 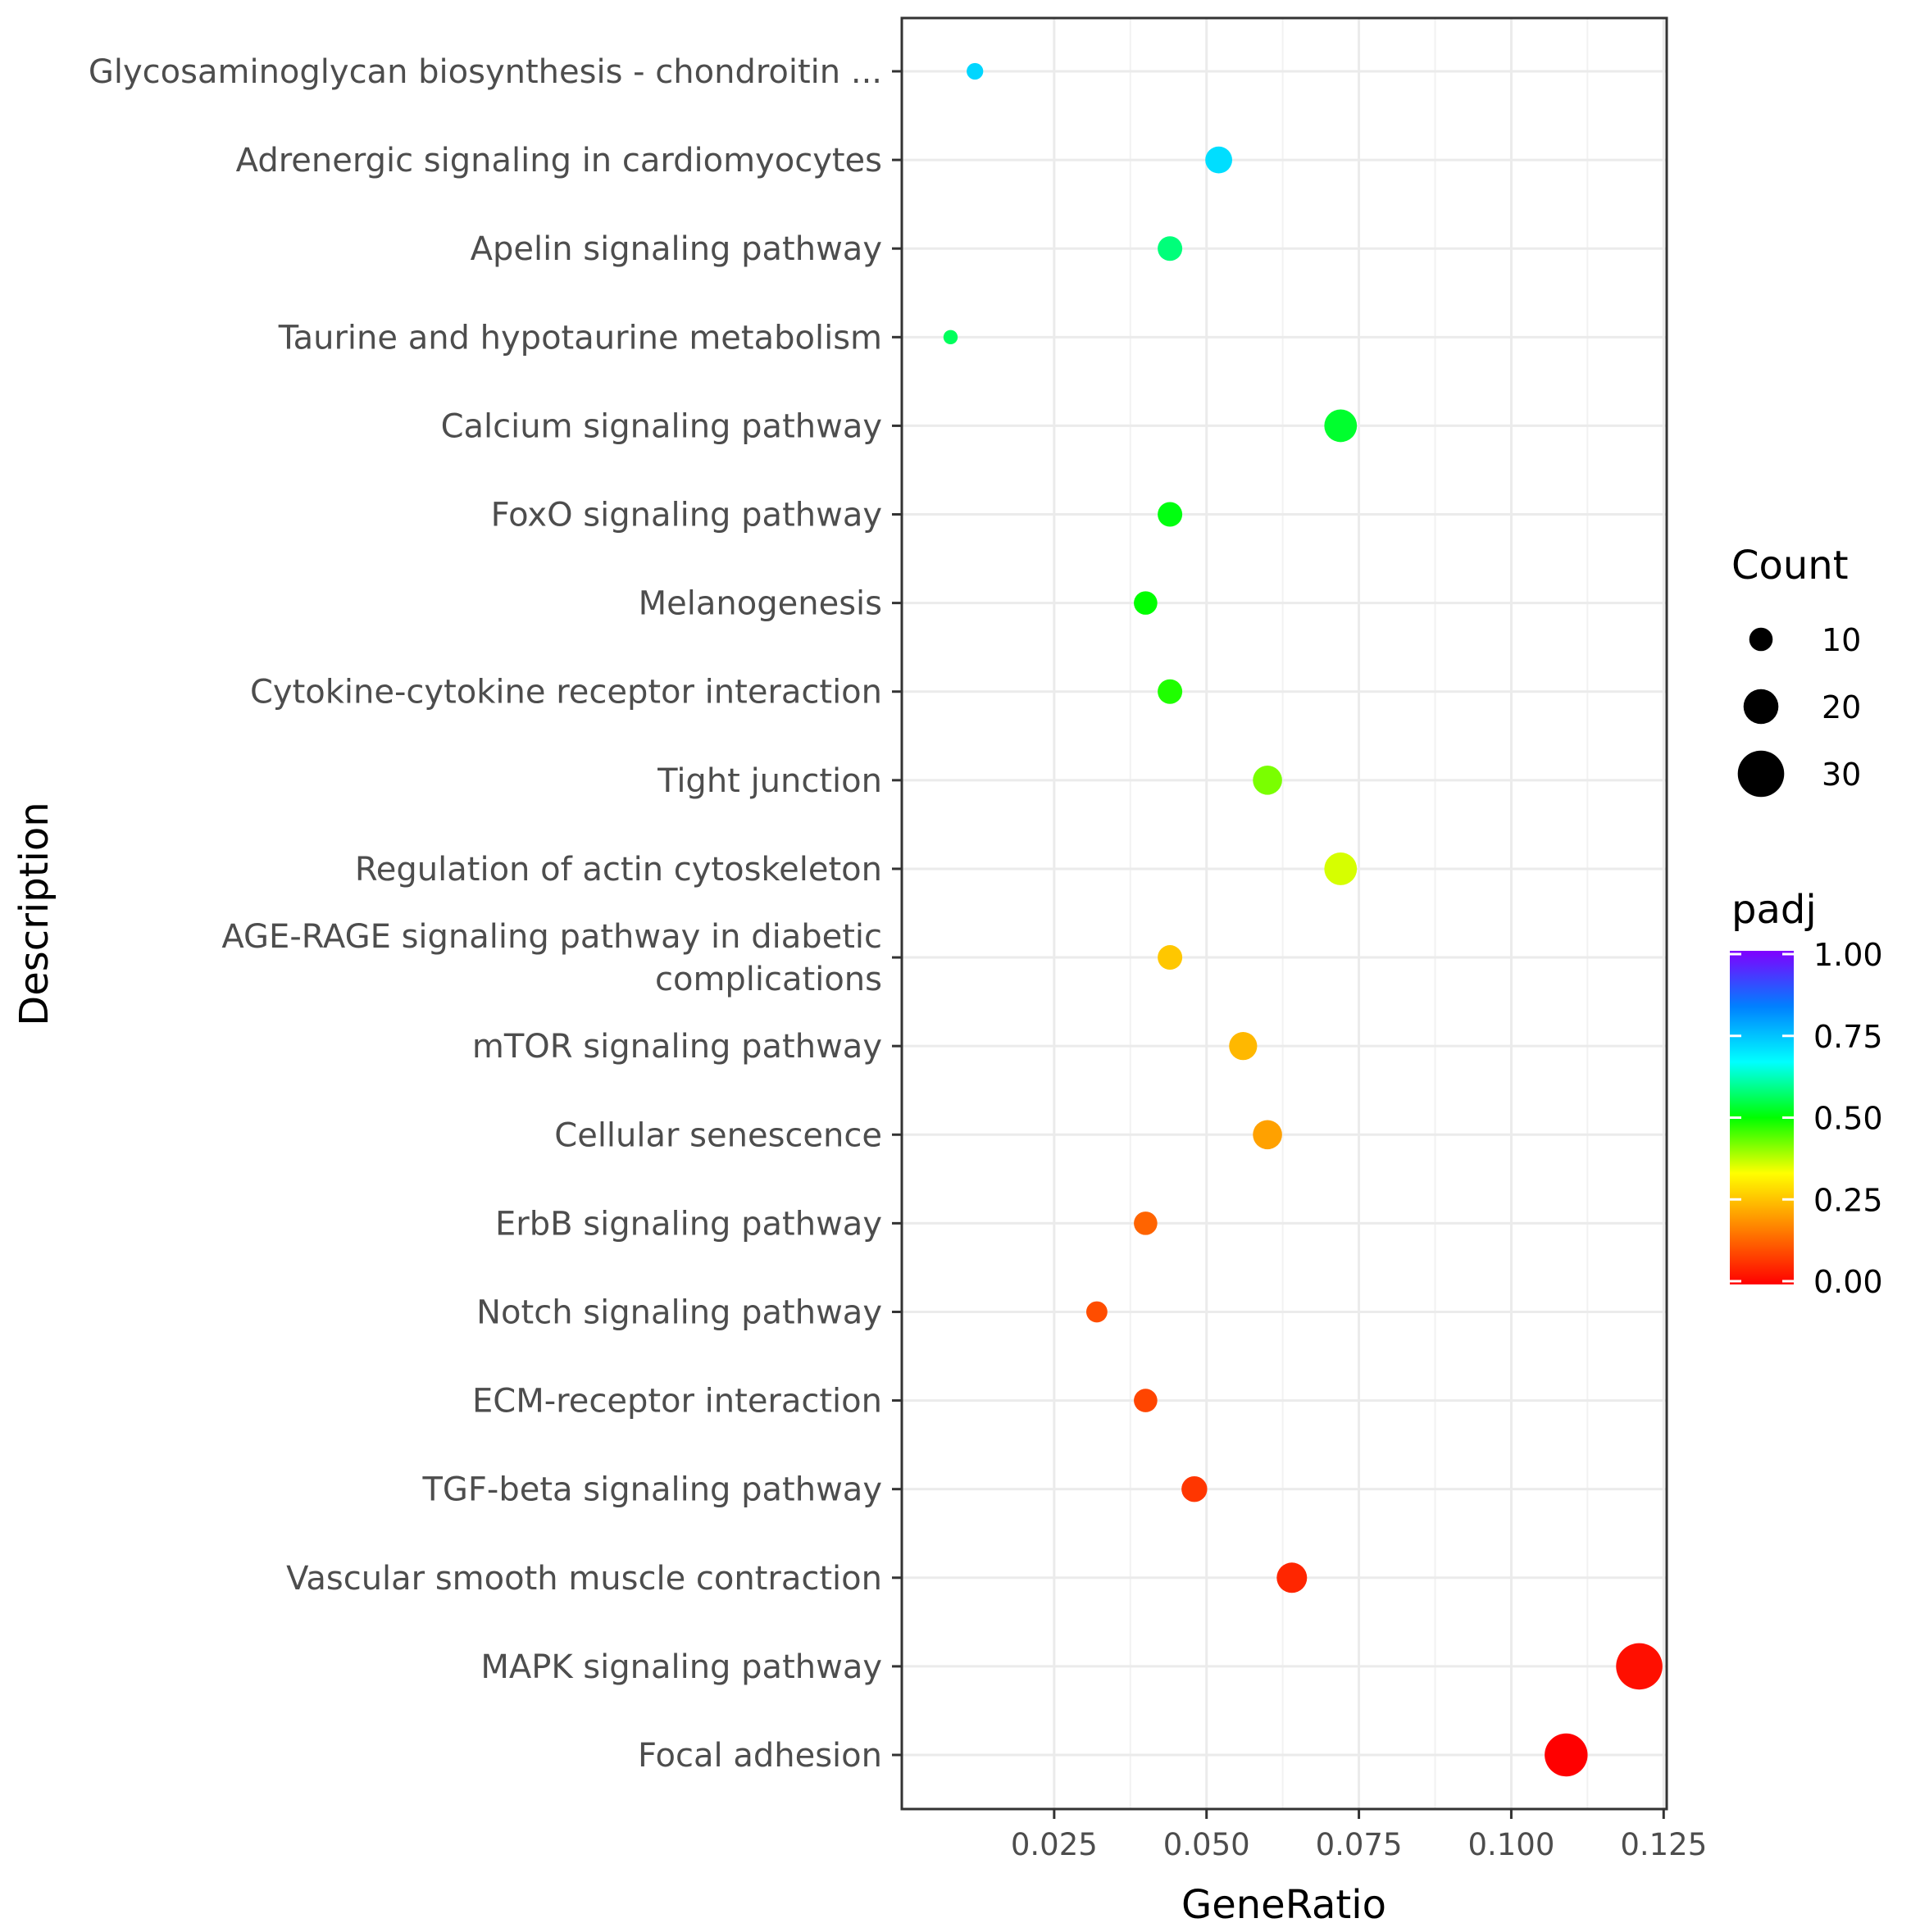 I want to click on x-tick-label: 0.100, so click(x=1510, y=1845).